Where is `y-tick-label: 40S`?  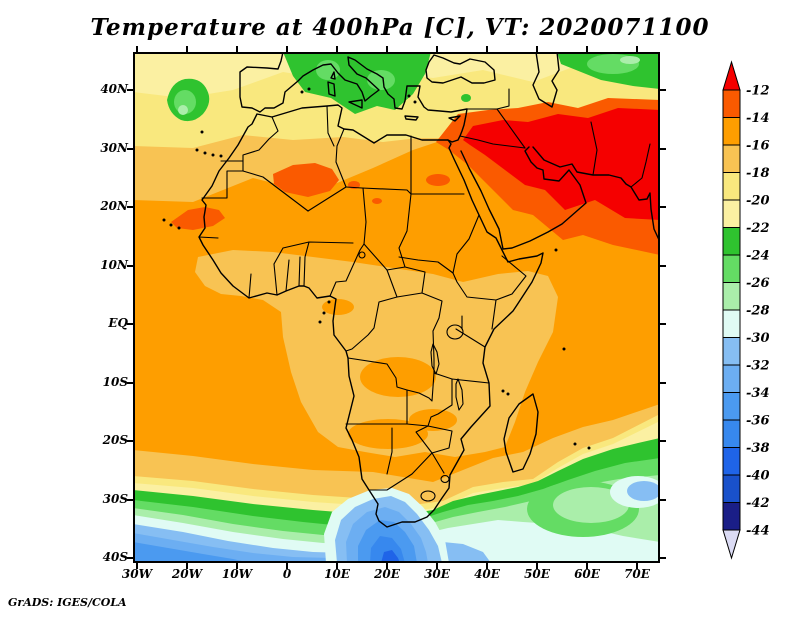 y-tick-label: 40S is located at coordinates (115, 557).